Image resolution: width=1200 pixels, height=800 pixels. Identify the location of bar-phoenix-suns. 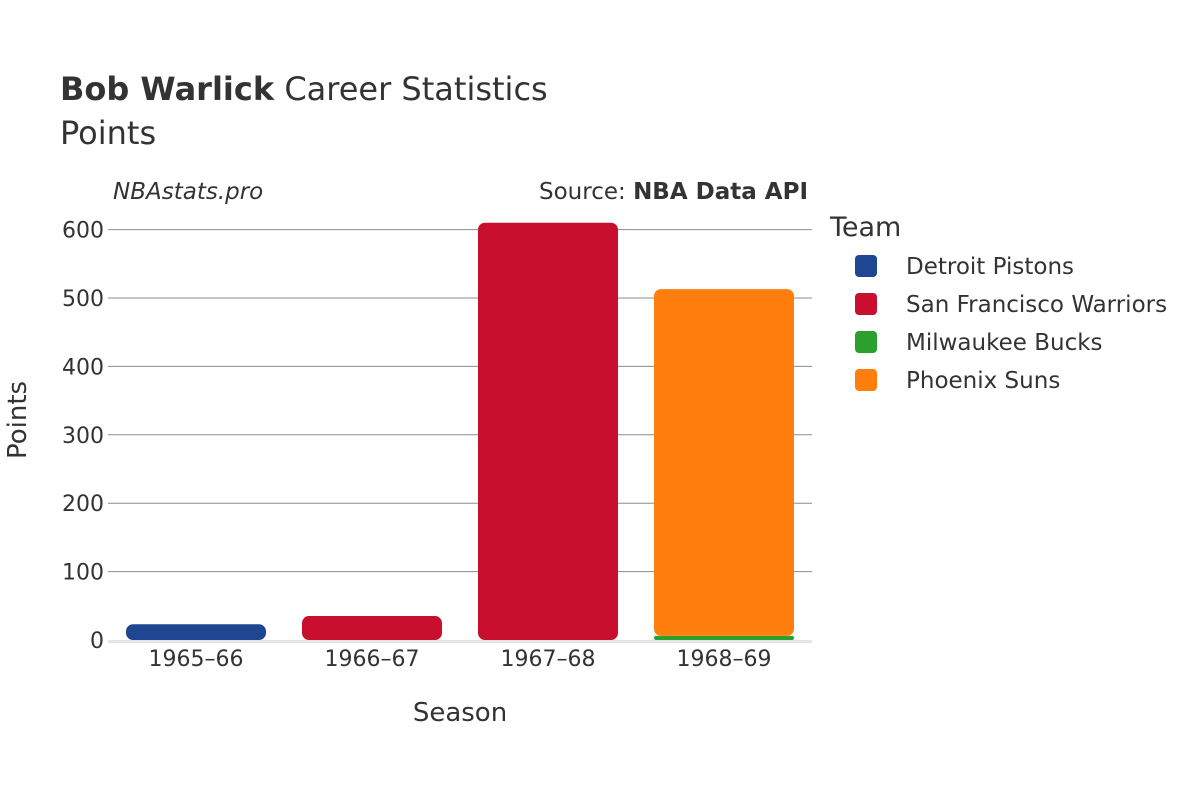
(724, 462).